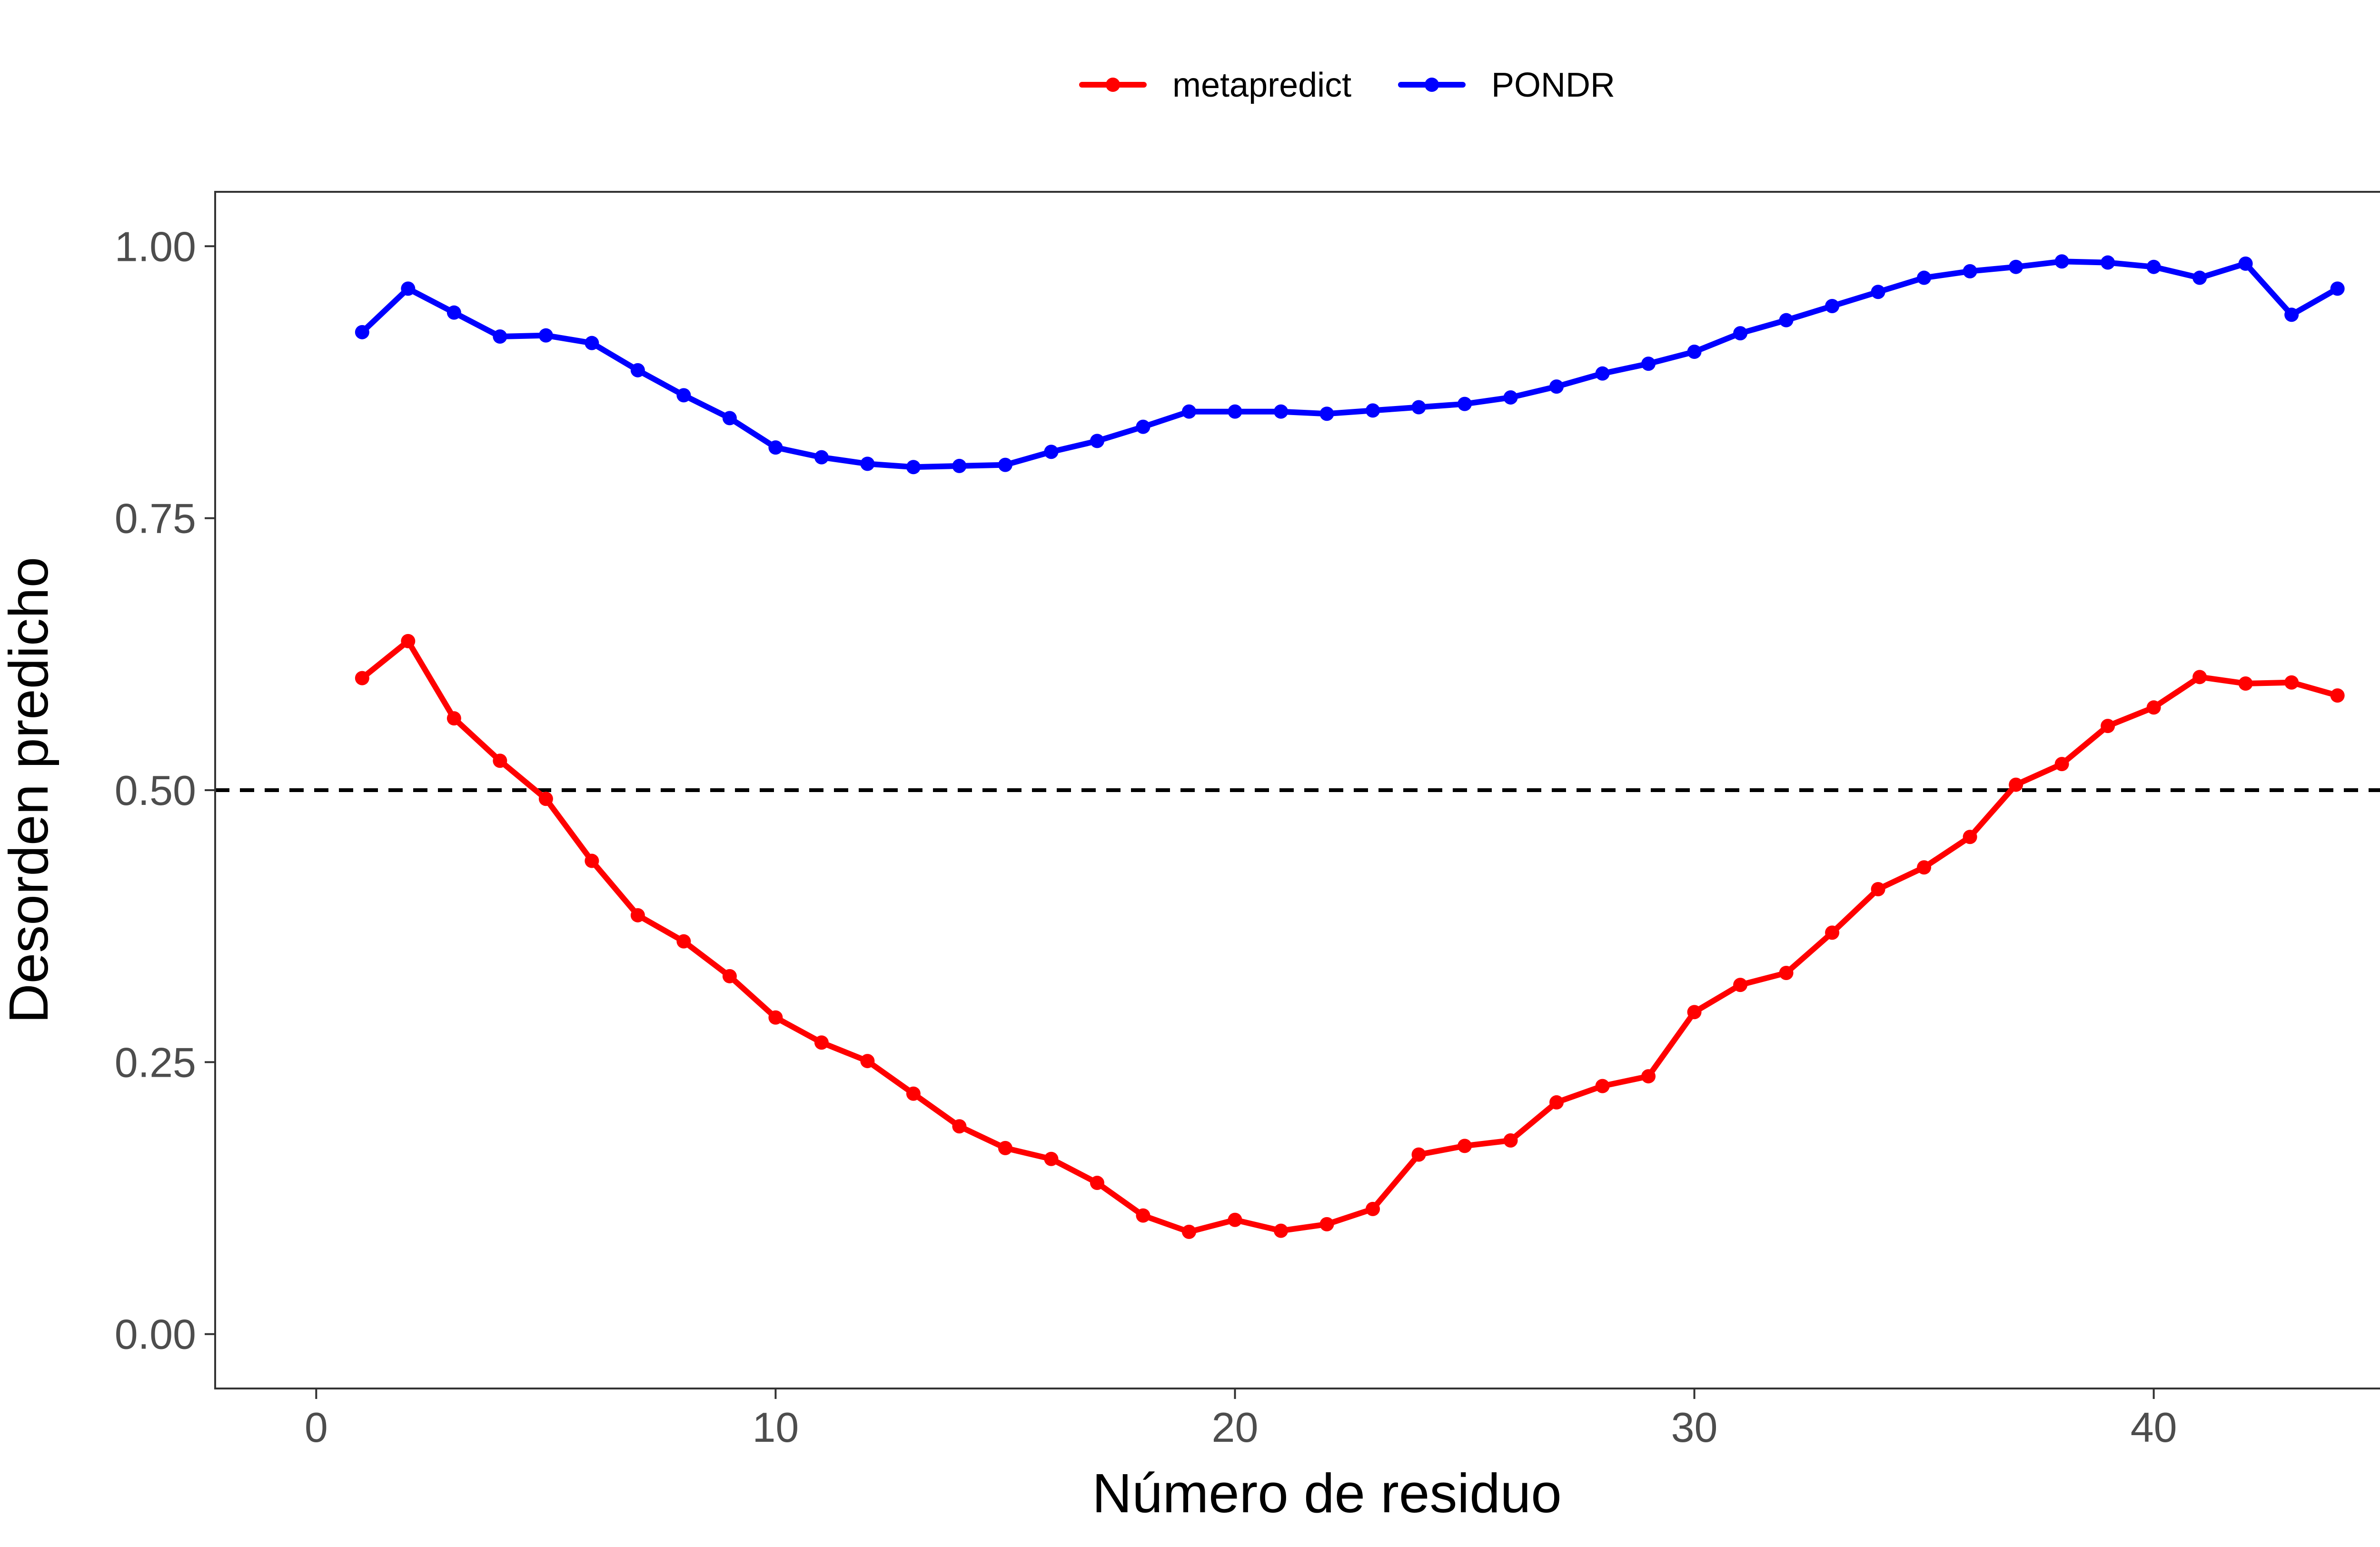  I want to click on y-tick-label: 1.00, so click(155, 246).